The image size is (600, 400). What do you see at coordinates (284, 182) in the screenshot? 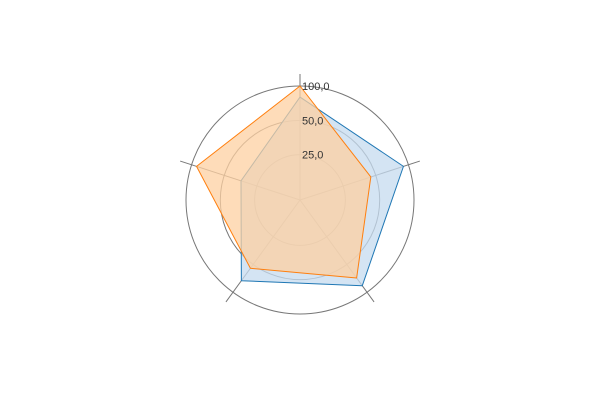
I see `series-1-area` at bounding box center [284, 182].